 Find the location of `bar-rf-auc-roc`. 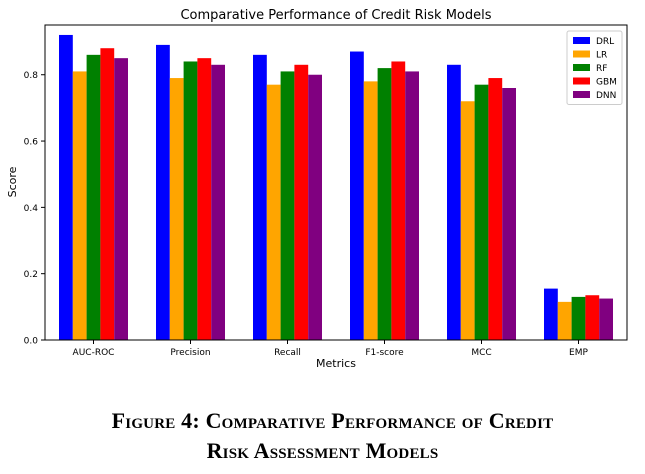

bar-rf-auc-roc is located at coordinates (93, 197).